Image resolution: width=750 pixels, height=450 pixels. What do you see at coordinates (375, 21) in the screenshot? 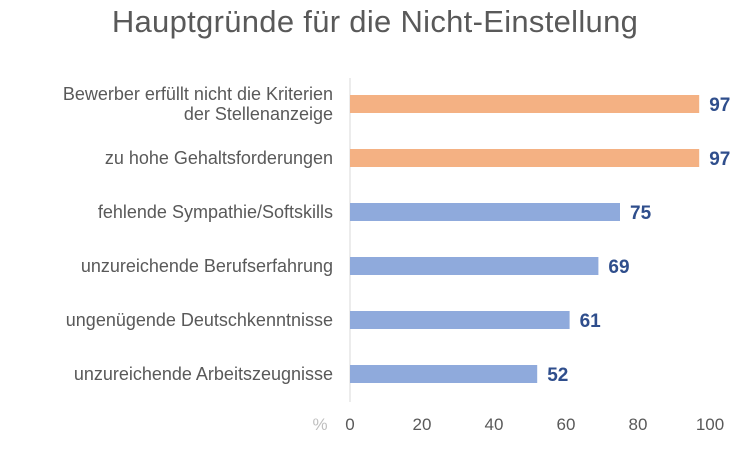
I see `chart-title: Hauptgründe für die Nicht-Einstellung` at bounding box center [375, 21].